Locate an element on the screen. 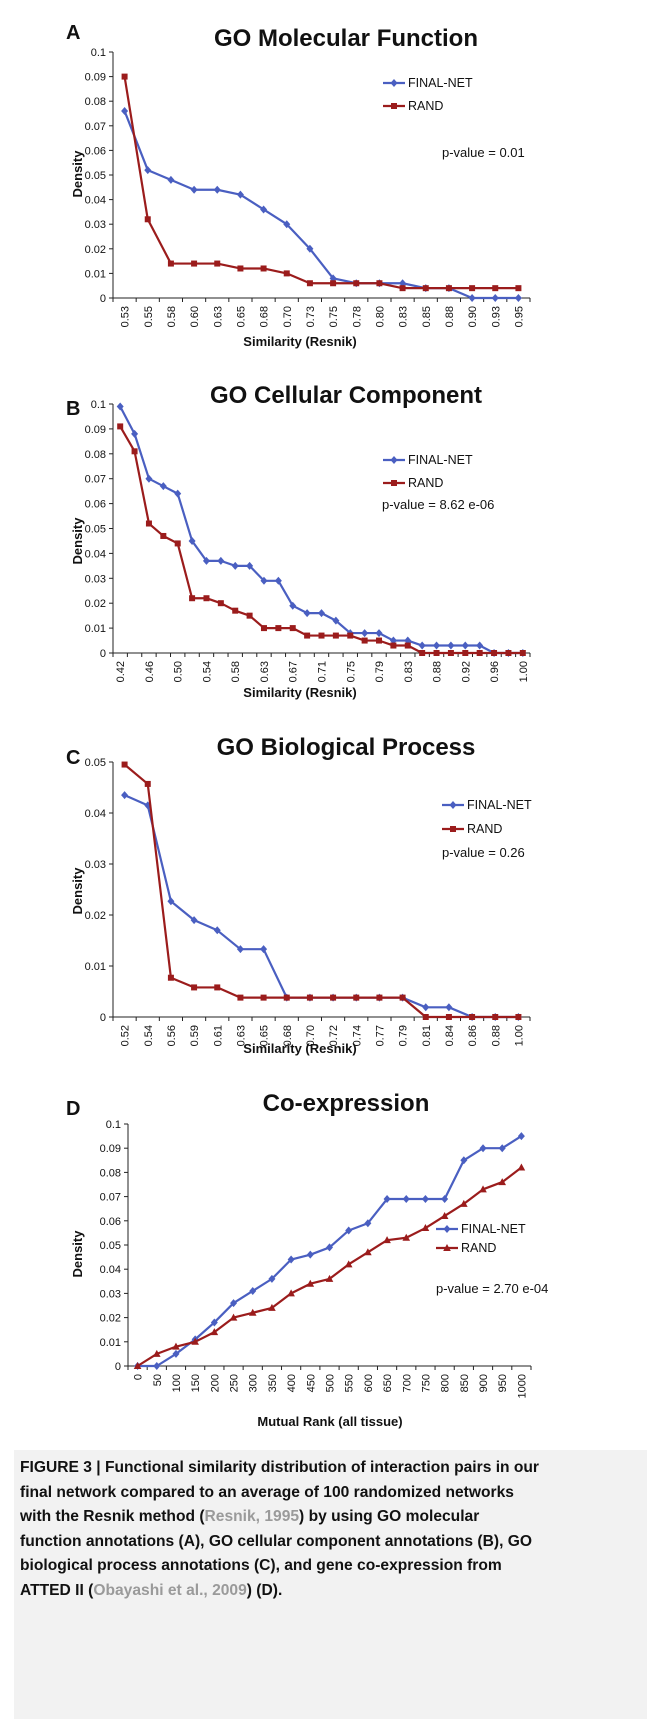 The image size is (661, 1735). y-tick-label: 0.01 is located at coordinates (95, 629).